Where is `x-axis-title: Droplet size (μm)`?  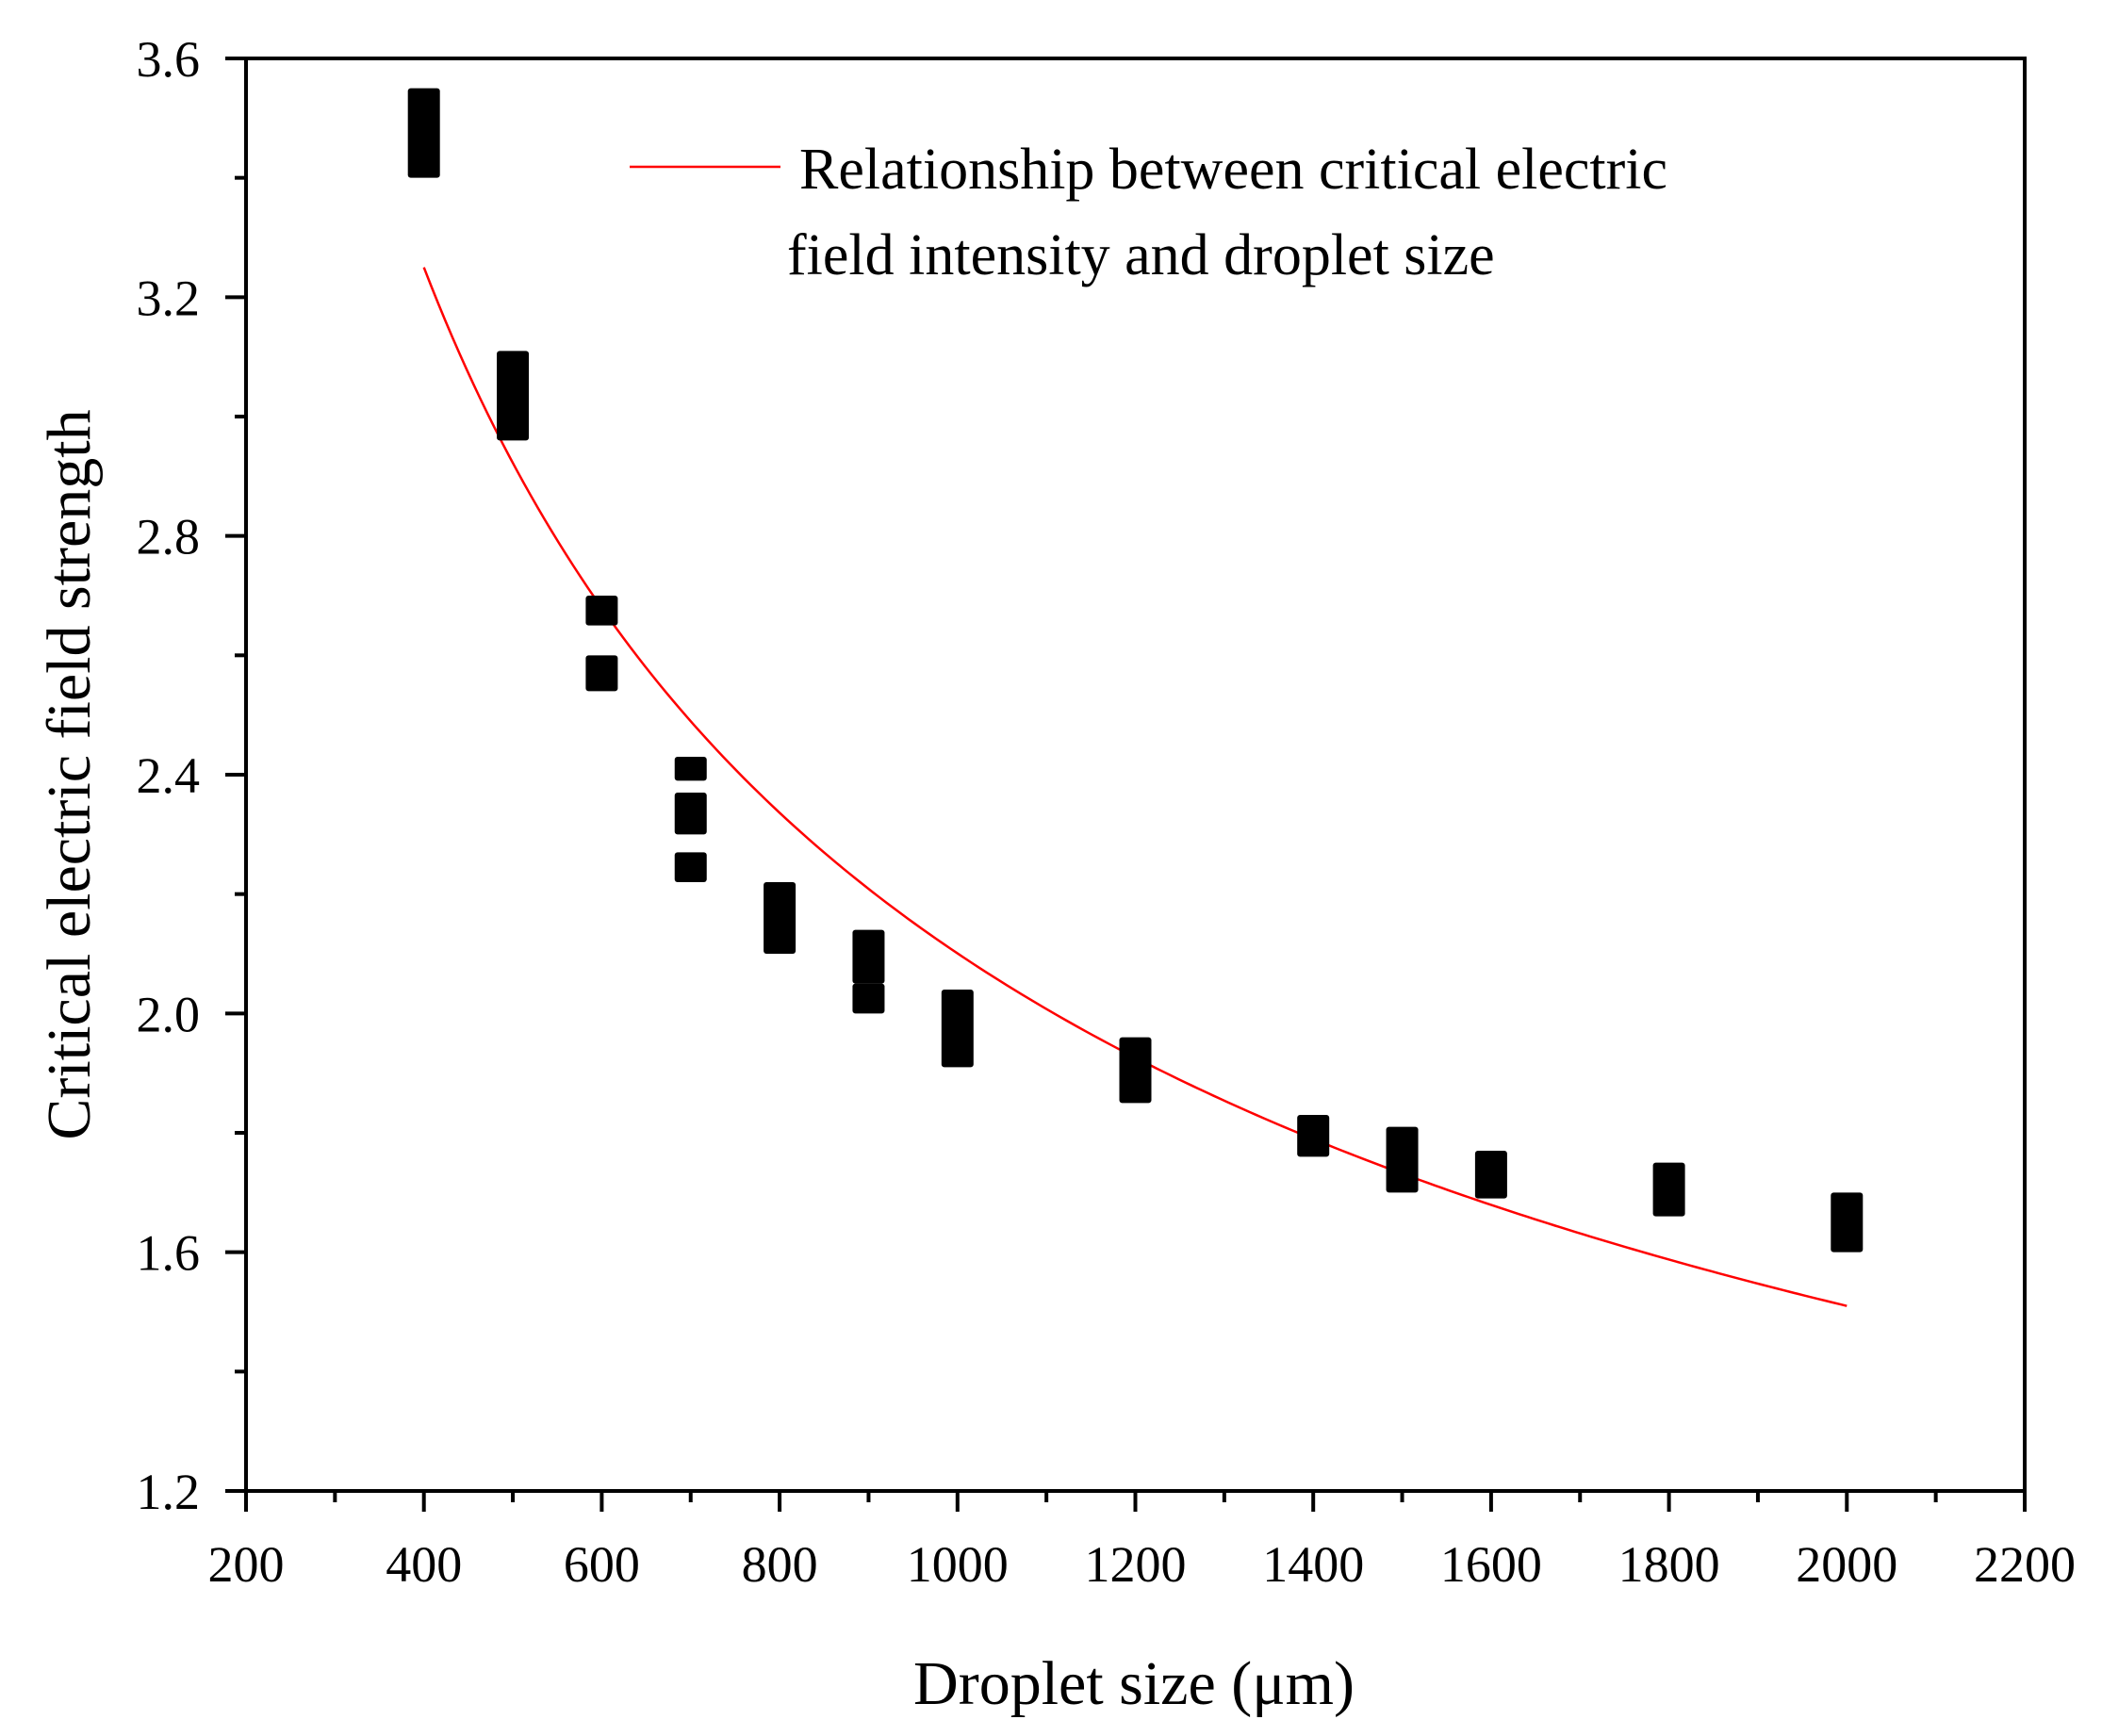 x-axis-title: Droplet size (μm) is located at coordinates (1134, 1683).